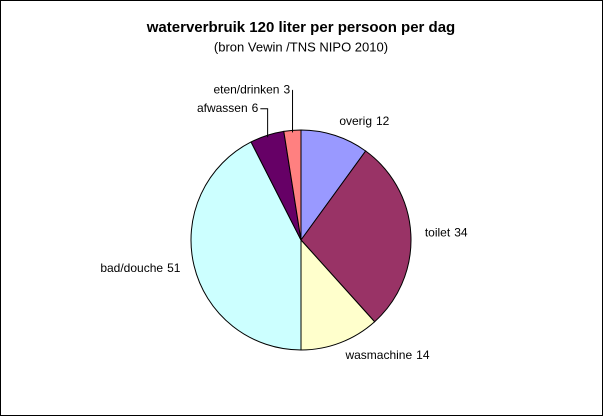 This screenshot has width=603, height=416. What do you see at coordinates (174, 268) in the screenshot?
I see `value-label: 51` at bounding box center [174, 268].